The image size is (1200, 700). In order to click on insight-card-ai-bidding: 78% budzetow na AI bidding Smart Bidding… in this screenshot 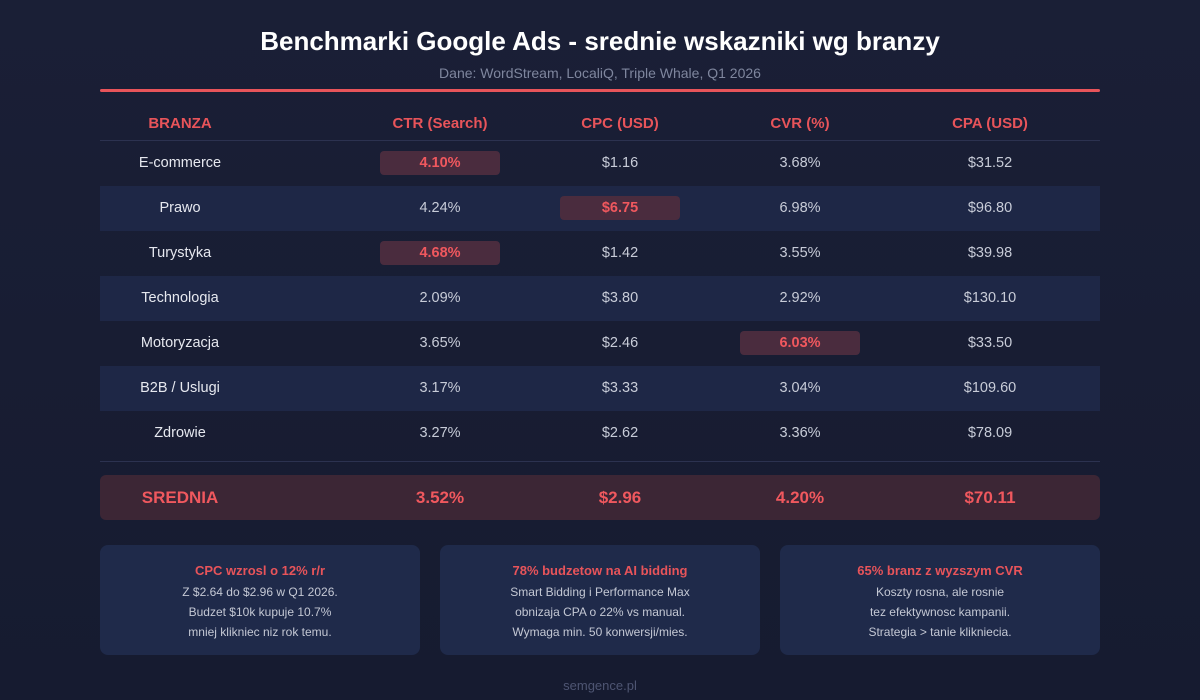, I will do `click(600, 600)`.